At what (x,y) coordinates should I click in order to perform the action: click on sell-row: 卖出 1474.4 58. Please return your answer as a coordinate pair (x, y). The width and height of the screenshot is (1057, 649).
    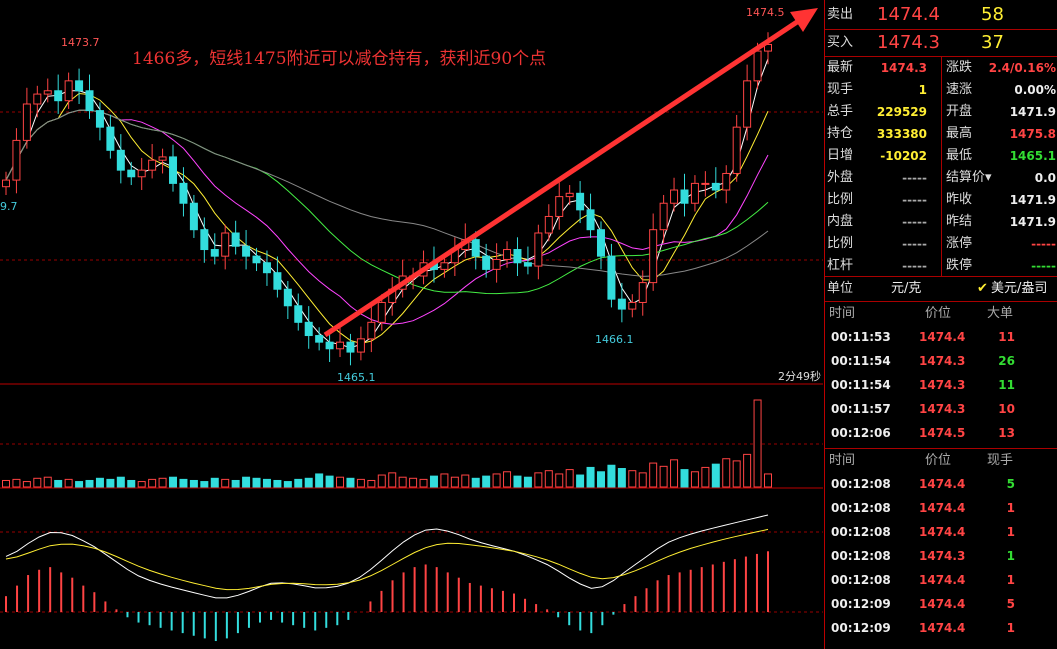
    Looking at the image, I should click on (941, 15).